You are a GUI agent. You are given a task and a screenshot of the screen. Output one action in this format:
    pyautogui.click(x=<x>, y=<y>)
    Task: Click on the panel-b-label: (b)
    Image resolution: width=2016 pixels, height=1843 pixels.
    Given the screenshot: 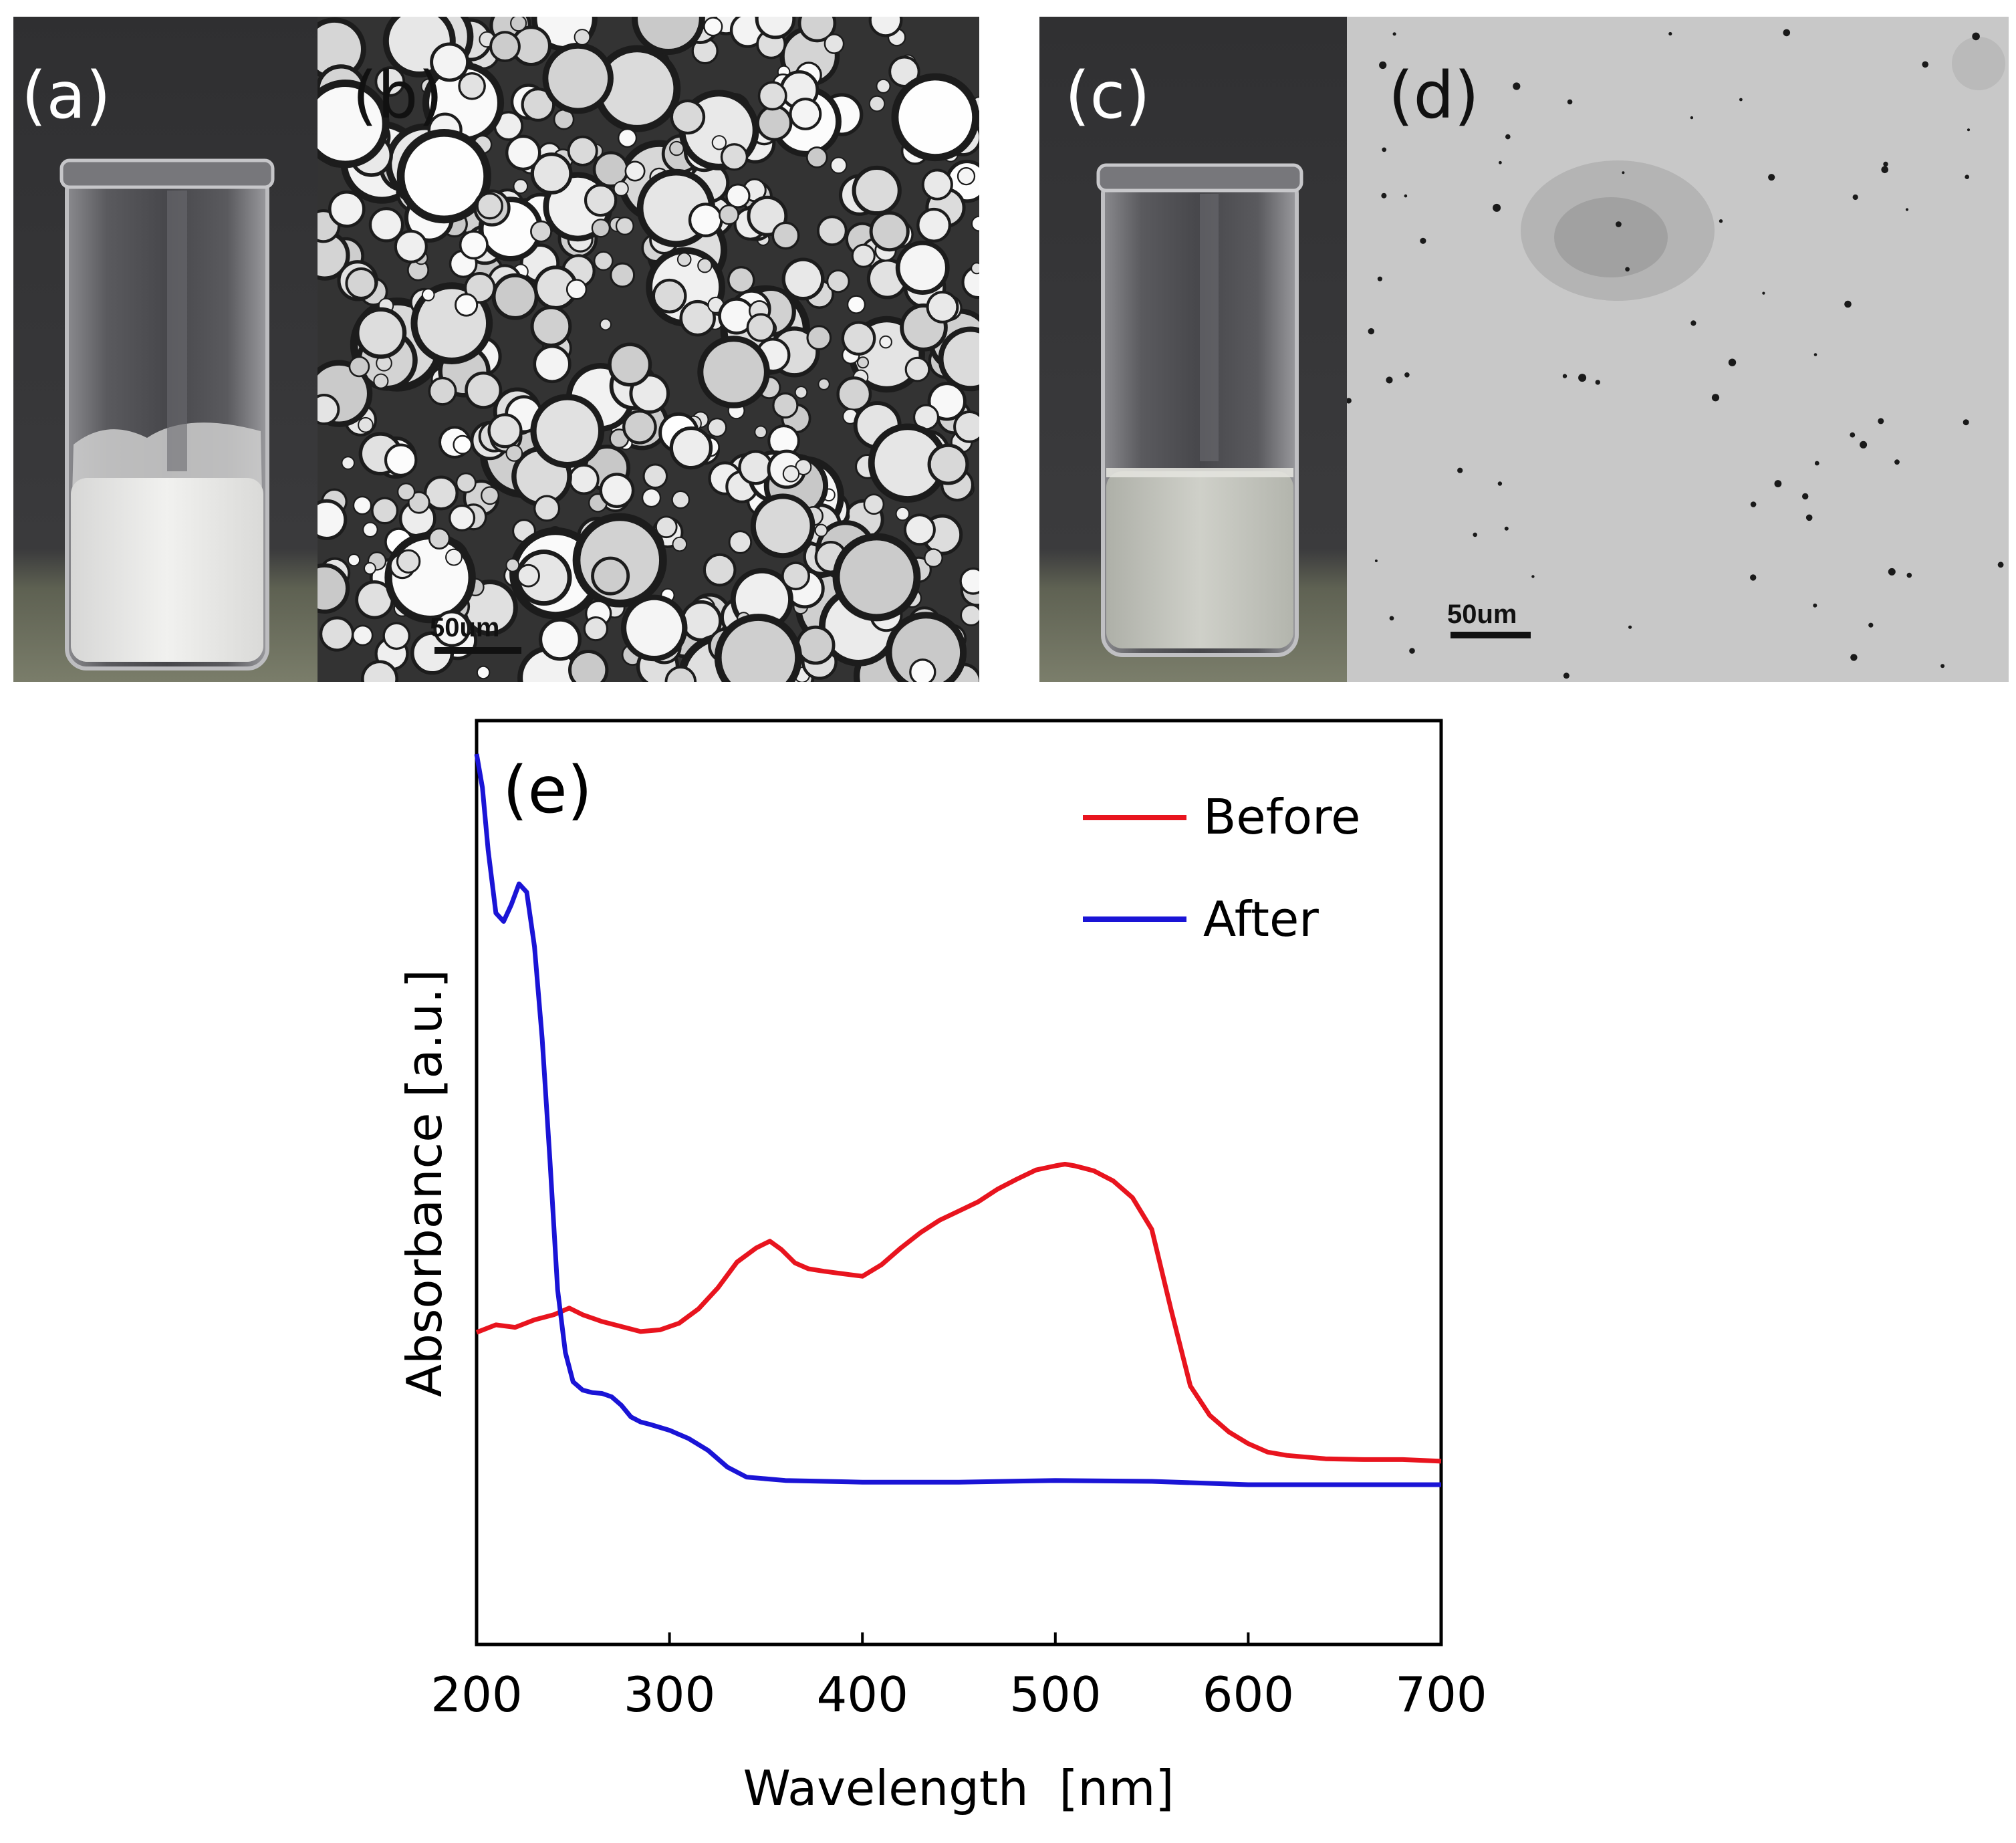 What is the action you would take?
    pyautogui.click(x=397, y=95)
    